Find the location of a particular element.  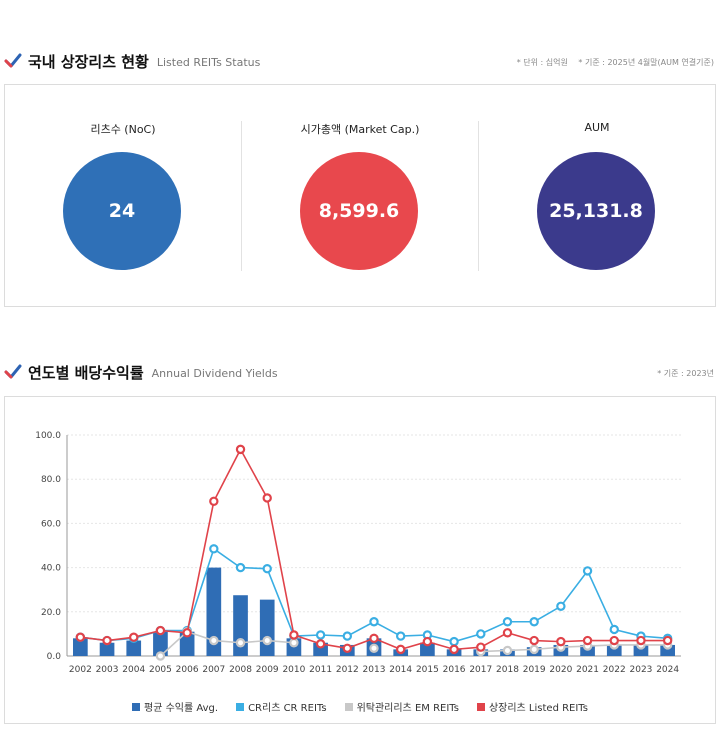

x-tick-label: 2014 is located at coordinates (400, 670).